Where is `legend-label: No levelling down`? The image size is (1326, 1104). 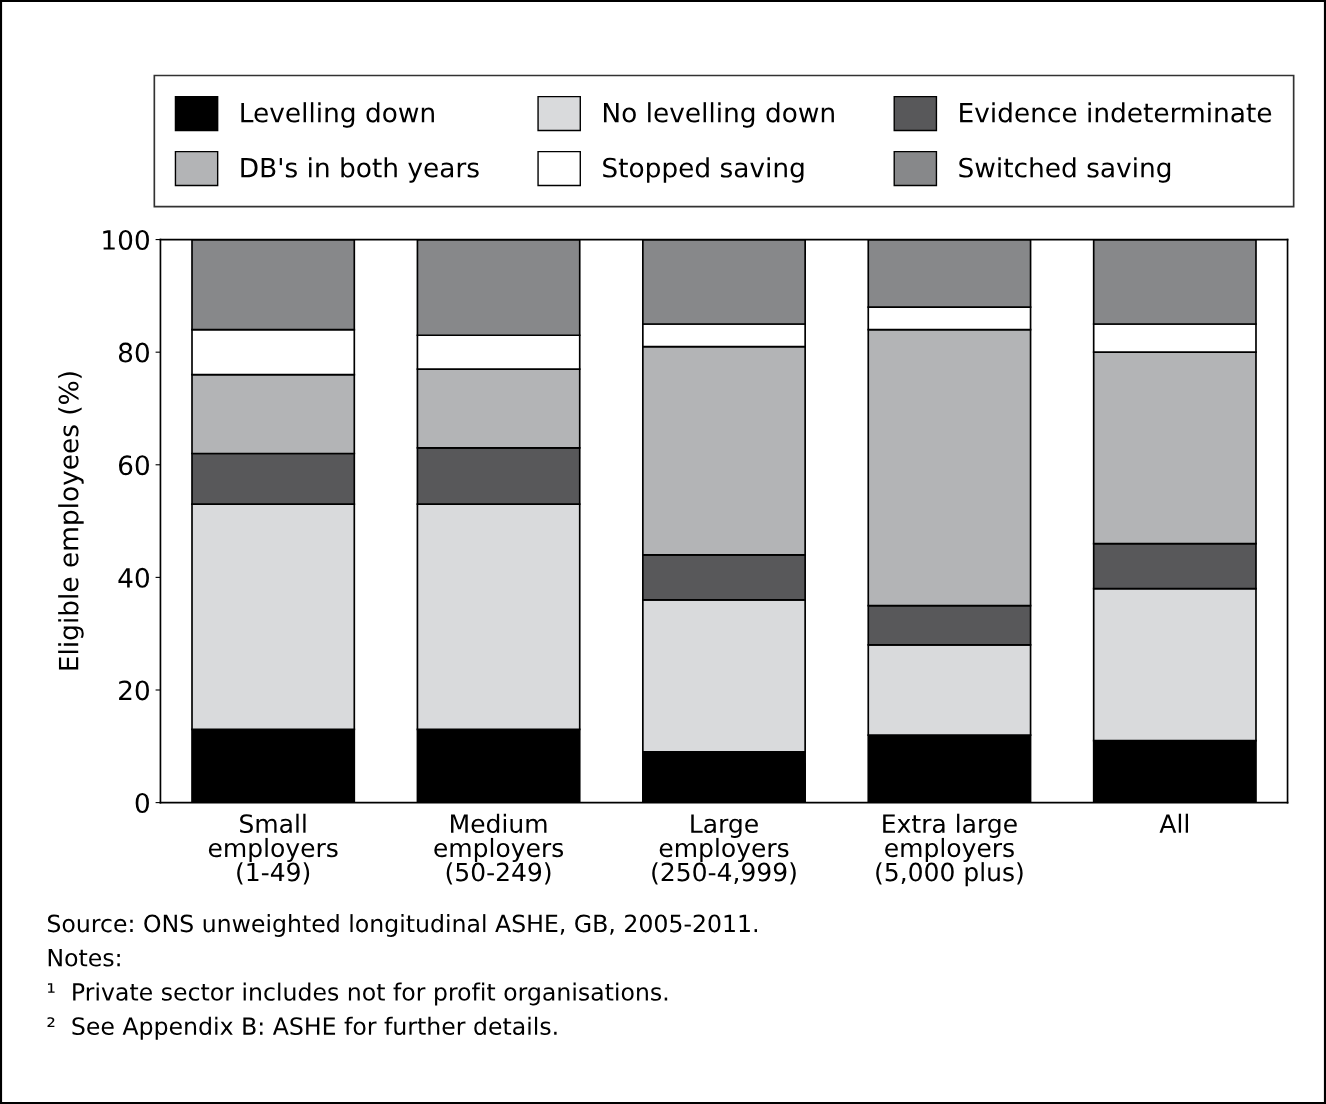 legend-label: No levelling down is located at coordinates (718, 115).